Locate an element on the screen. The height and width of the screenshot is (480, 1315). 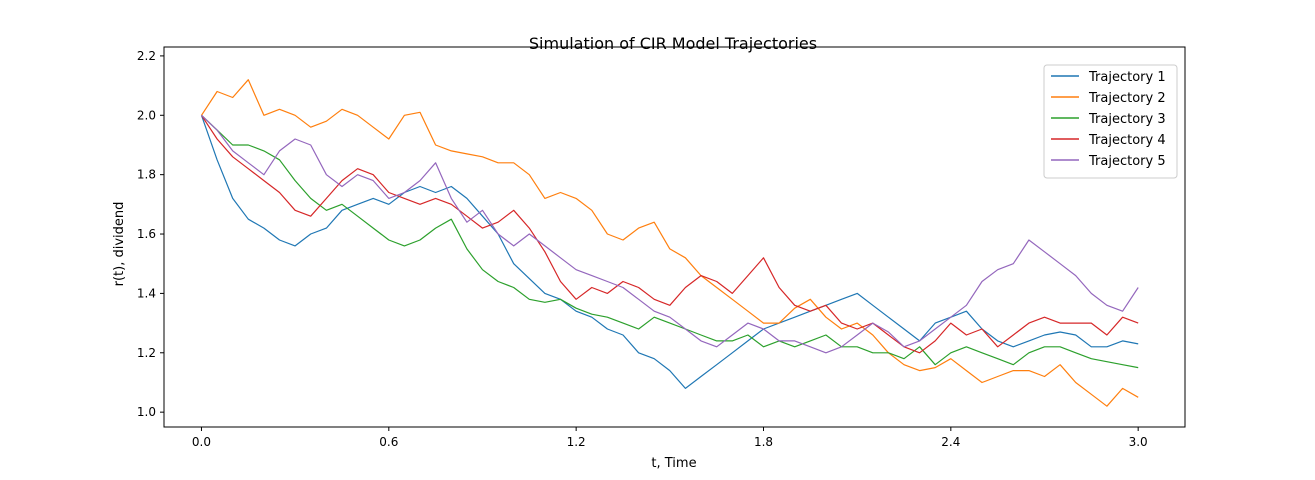
x-tick-label: 0.6 is located at coordinates (388, 442).